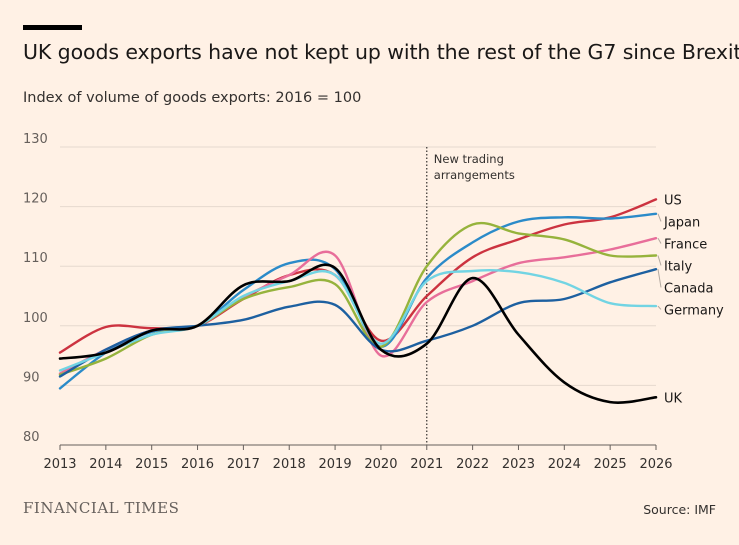 Image resolution: width=739 pixels, height=545 pixels. What do you see at coordinates (610, 464) in the screenshot?
I see `x-tick-label-2025: 2025` at bounding box center [610, 464].